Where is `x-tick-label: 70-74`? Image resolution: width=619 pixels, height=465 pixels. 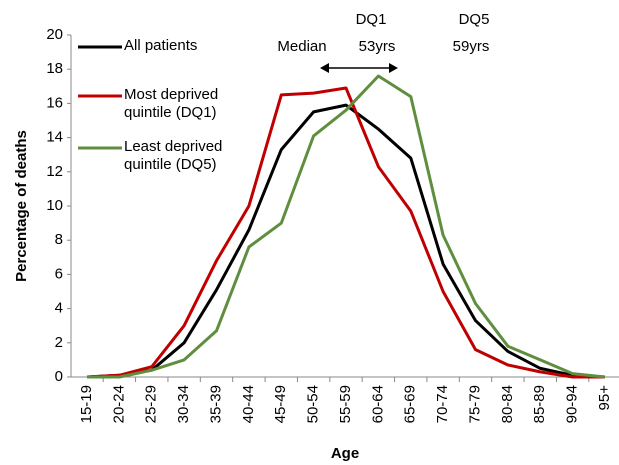 x-tick-label: 70-74 is located at coordinates (442, 404).